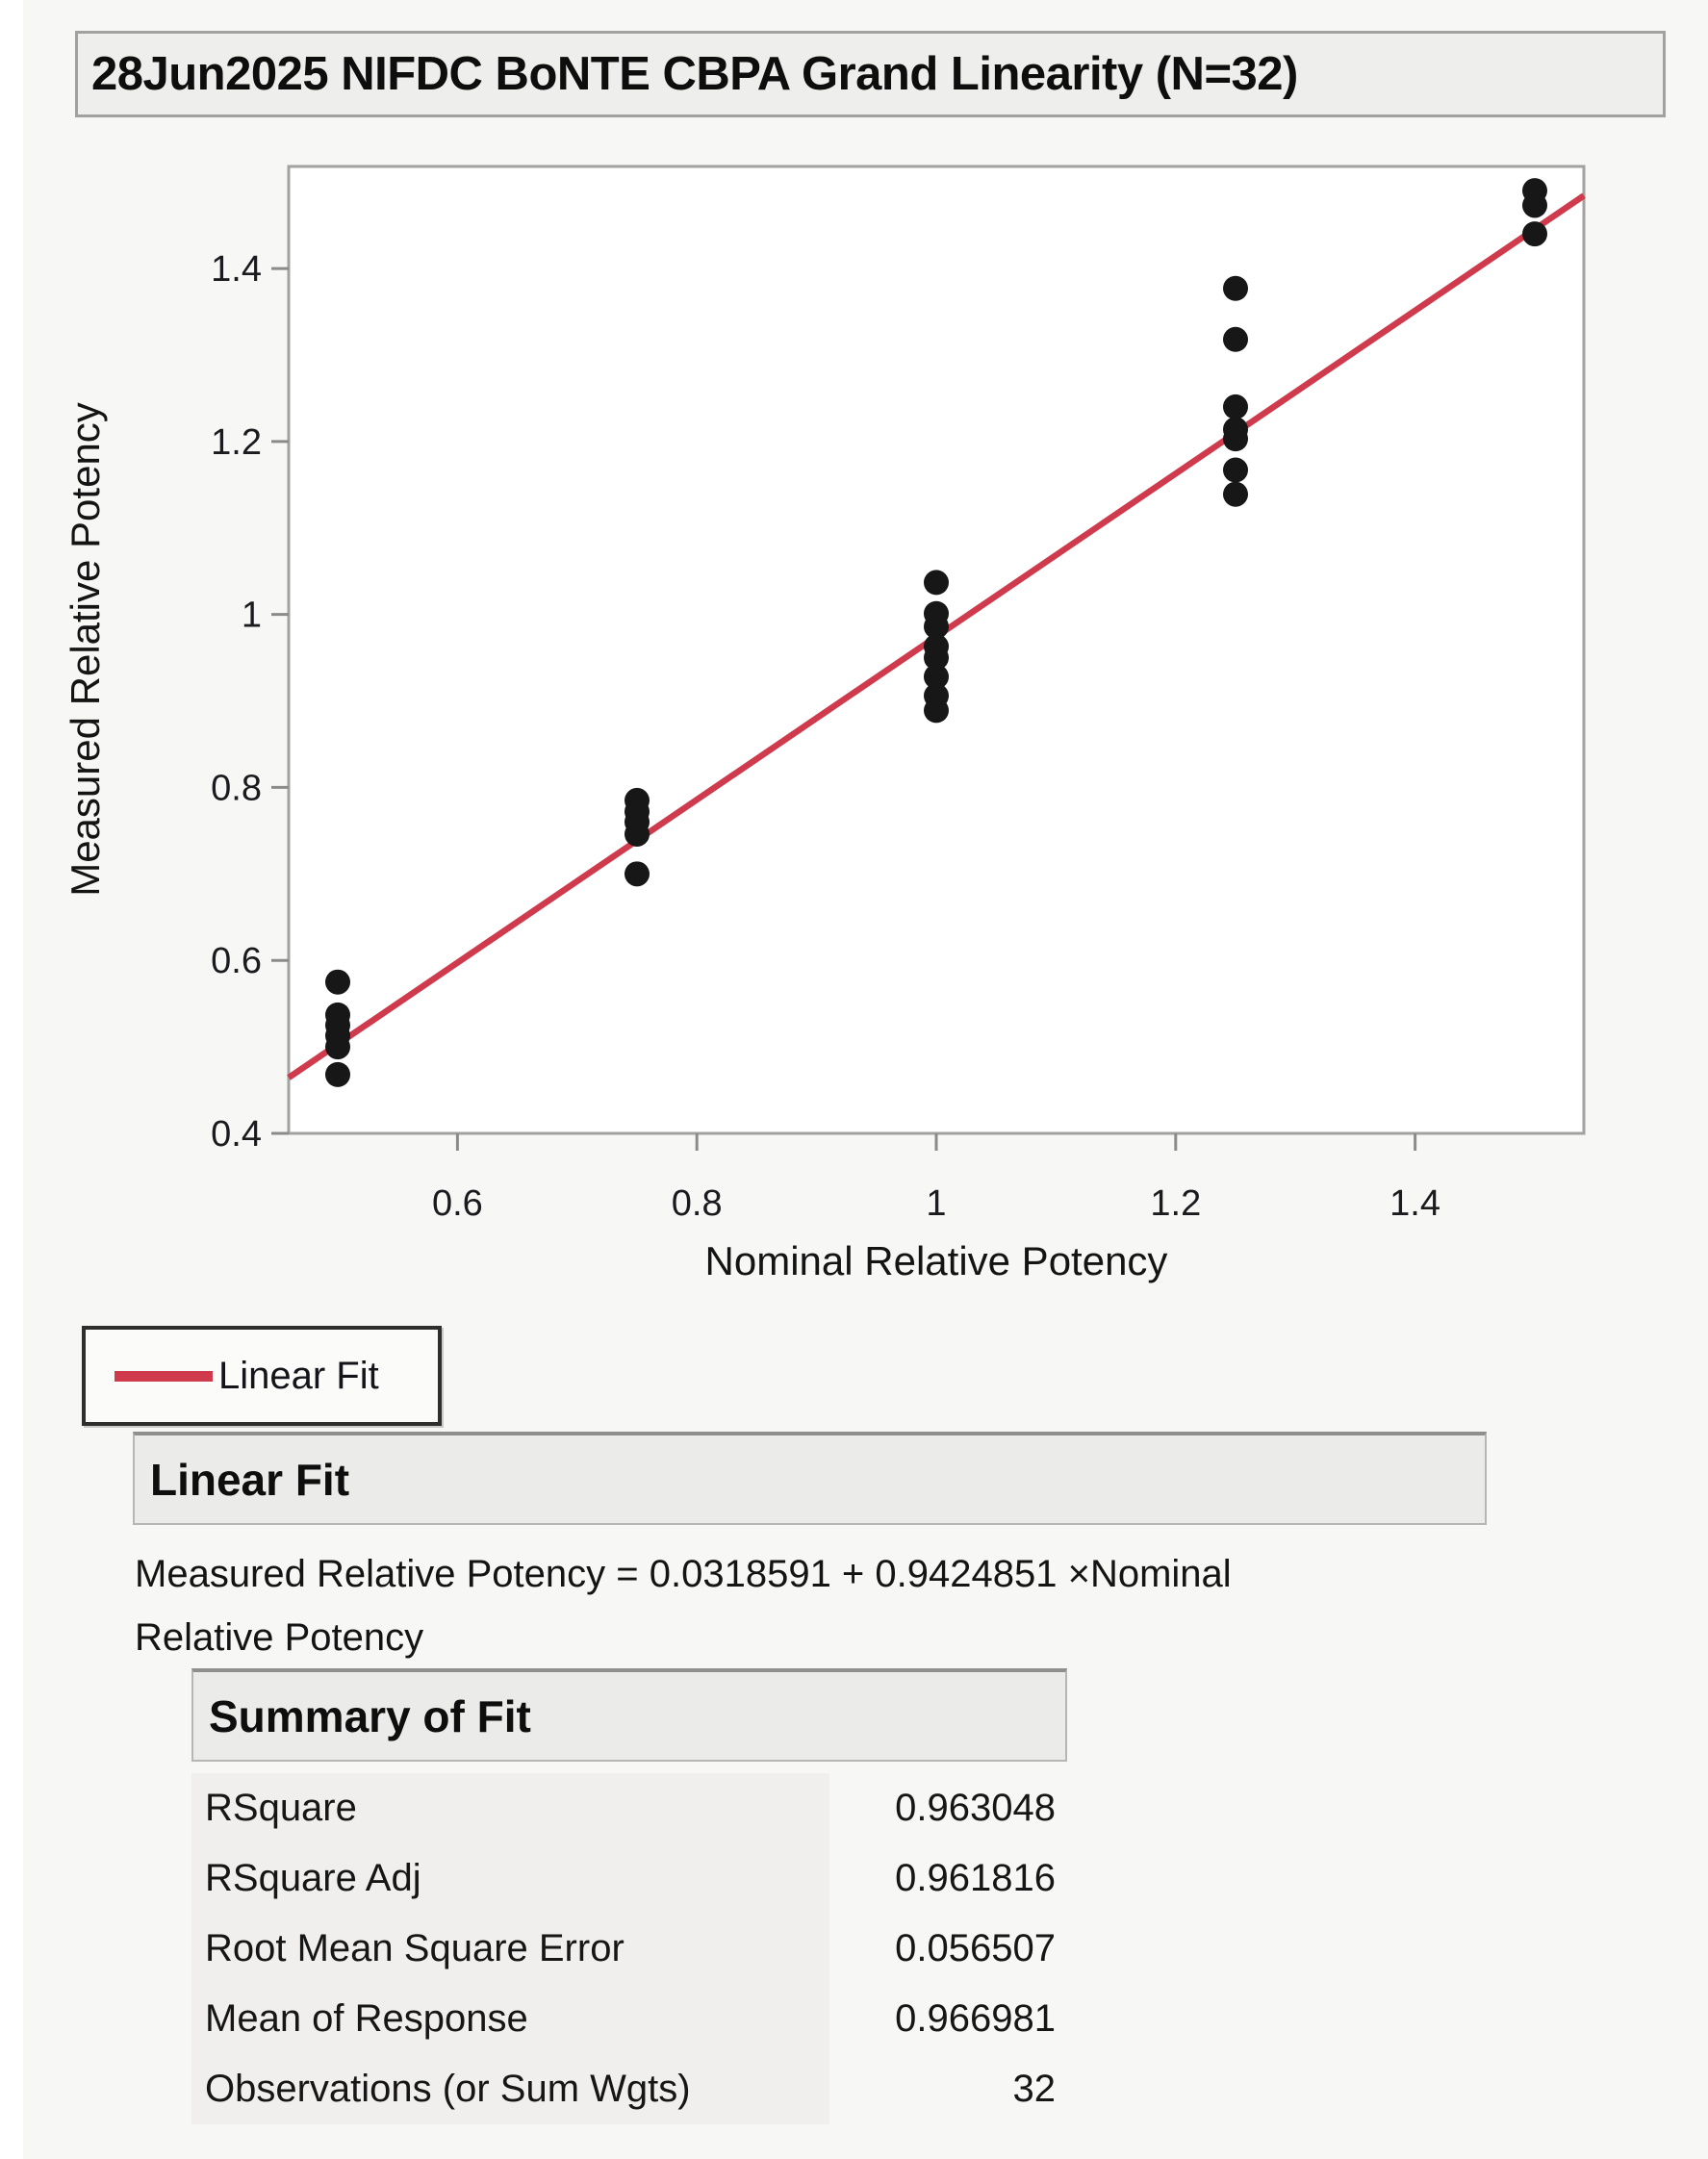  What do you see at coordinates (236, 788) in the screenshot?
I see `y-tick-label: 0.8` at bounding box center [236, 788].